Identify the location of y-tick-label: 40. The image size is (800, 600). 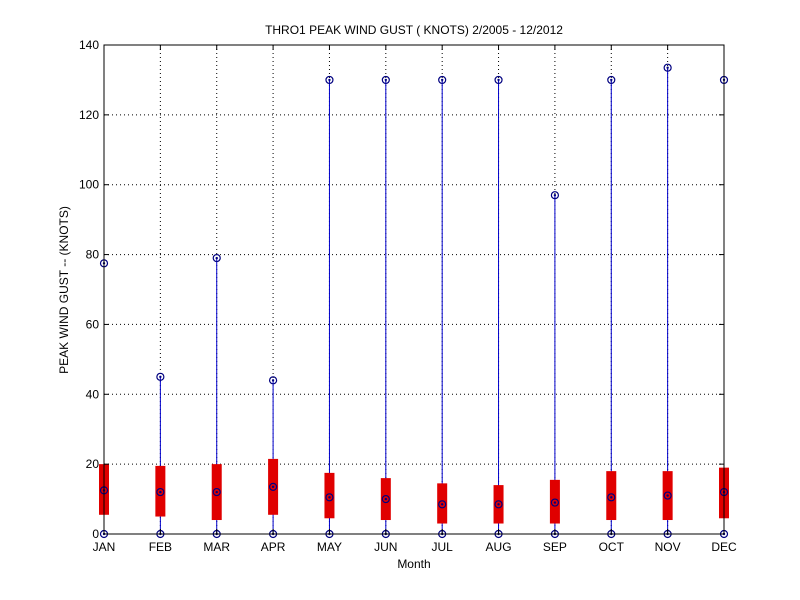
(93, 394).